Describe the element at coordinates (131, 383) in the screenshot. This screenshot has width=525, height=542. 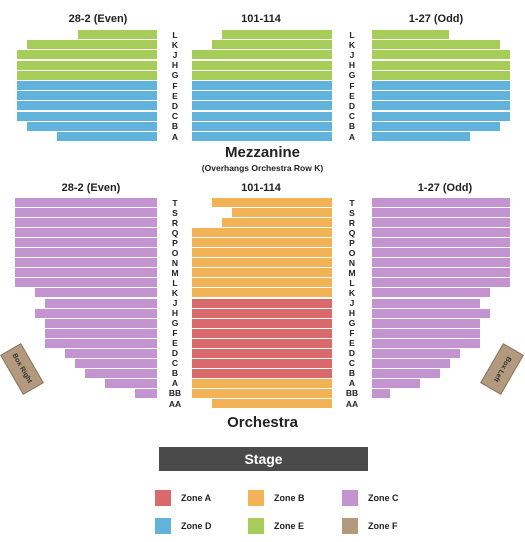
I see `orch-left-row-A` at that location.